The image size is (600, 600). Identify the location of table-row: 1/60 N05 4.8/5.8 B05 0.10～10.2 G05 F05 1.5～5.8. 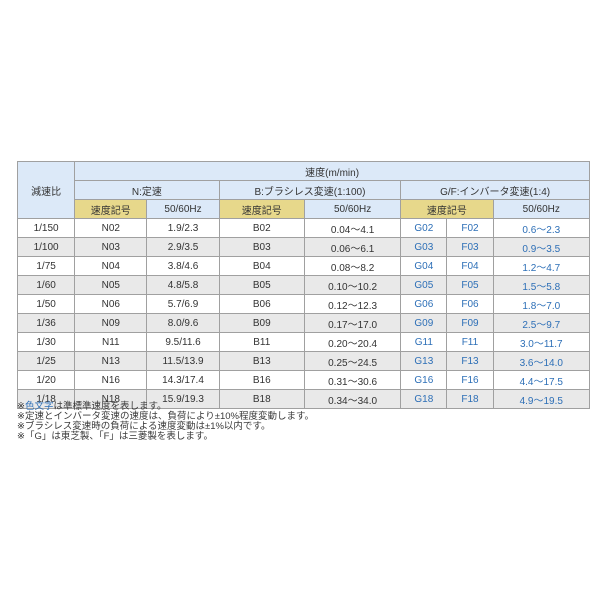
(303, 285).